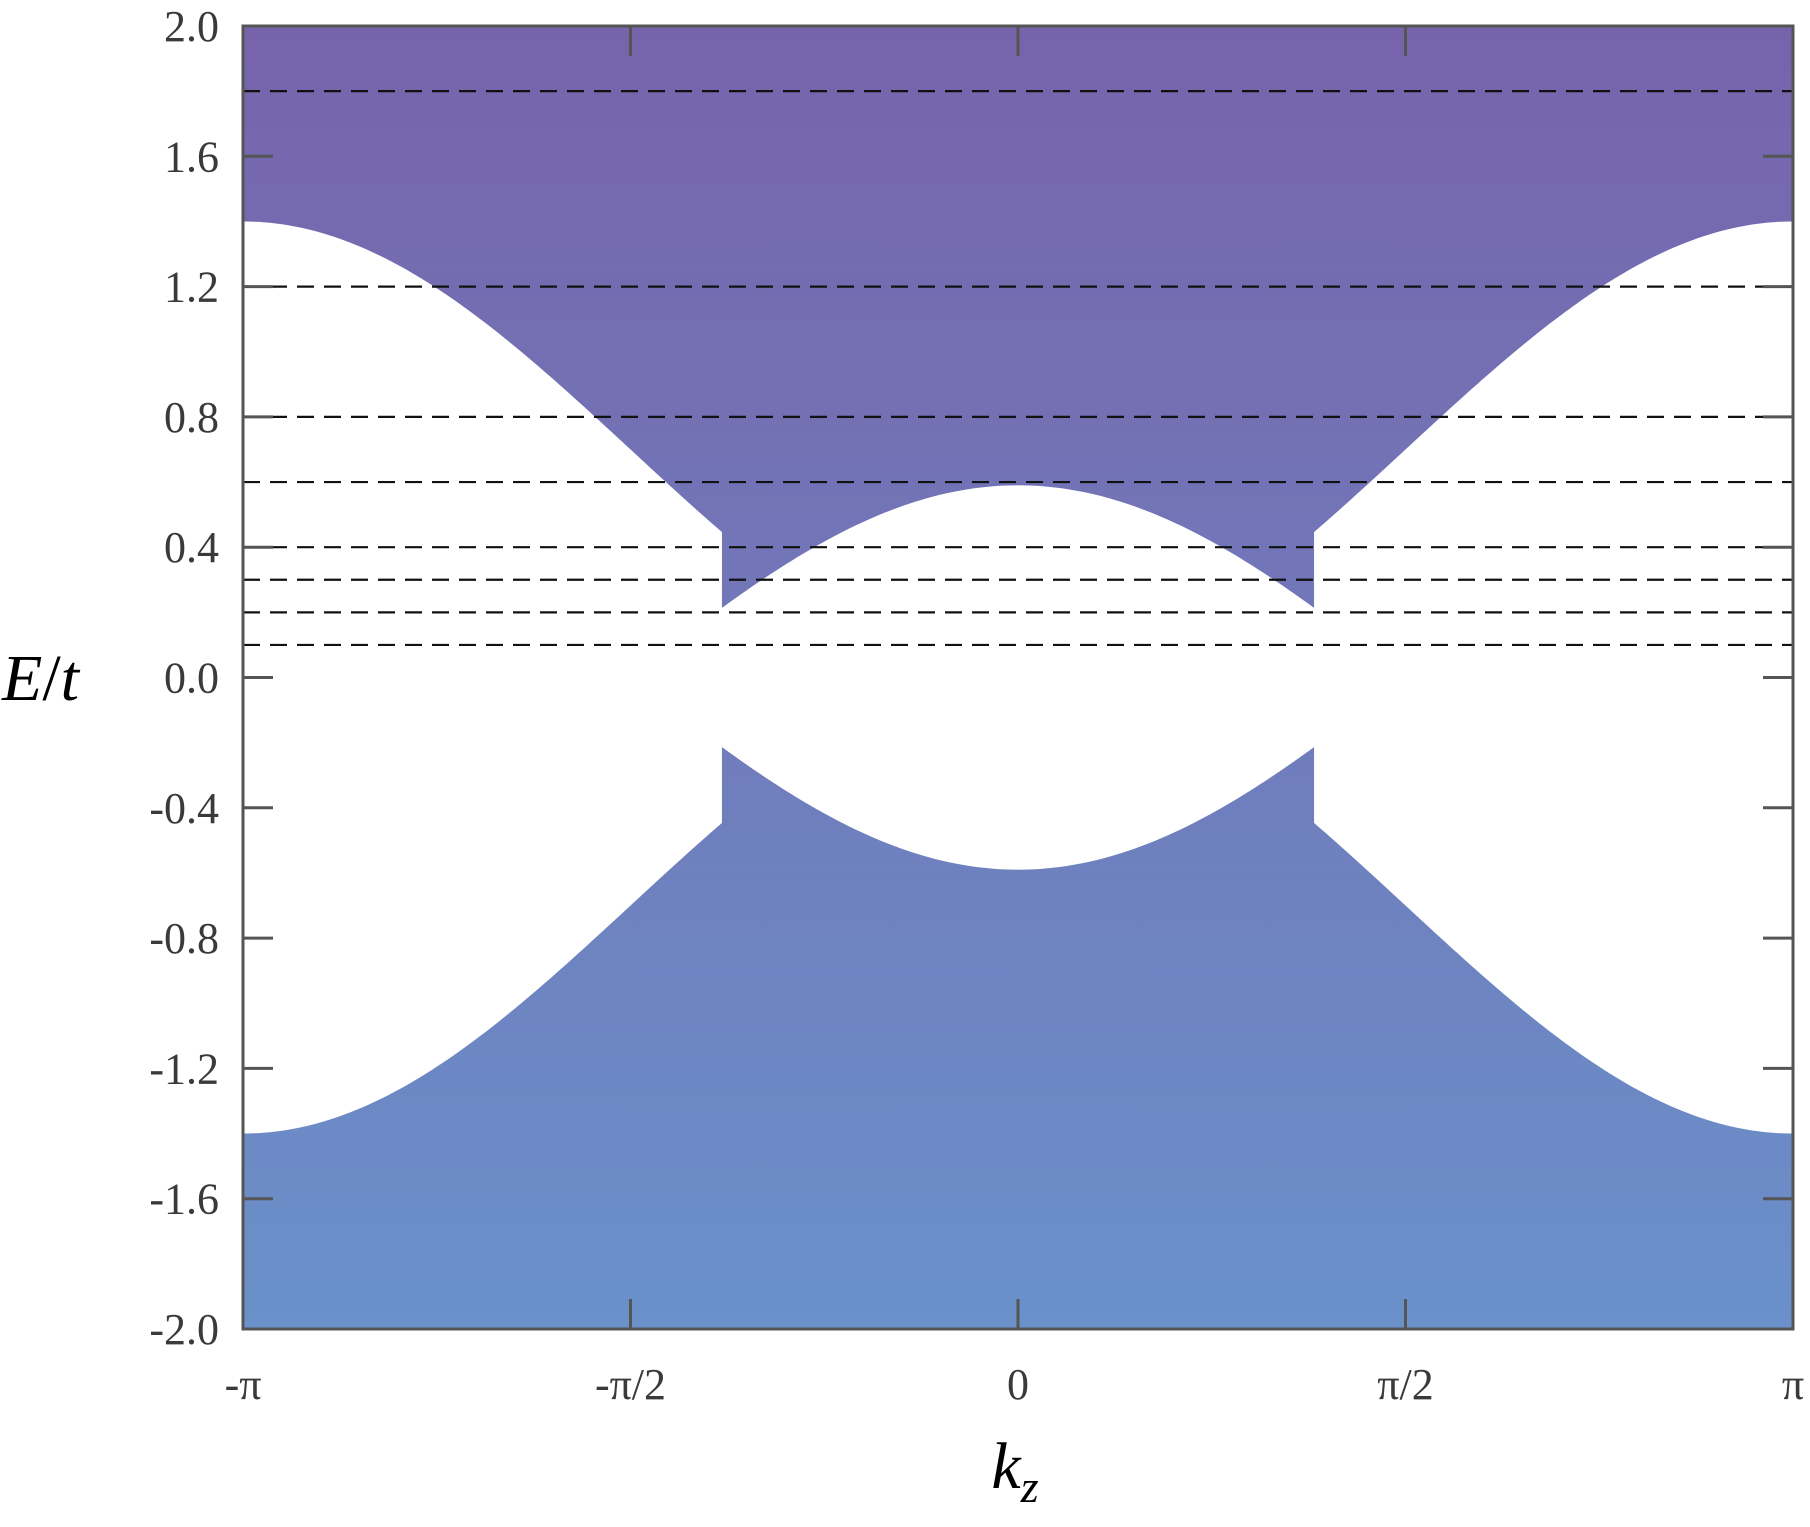  Describe the element at coordinates (1018, 1384) in the screenshot. I see `x-tick-label-2: 0` at that location.